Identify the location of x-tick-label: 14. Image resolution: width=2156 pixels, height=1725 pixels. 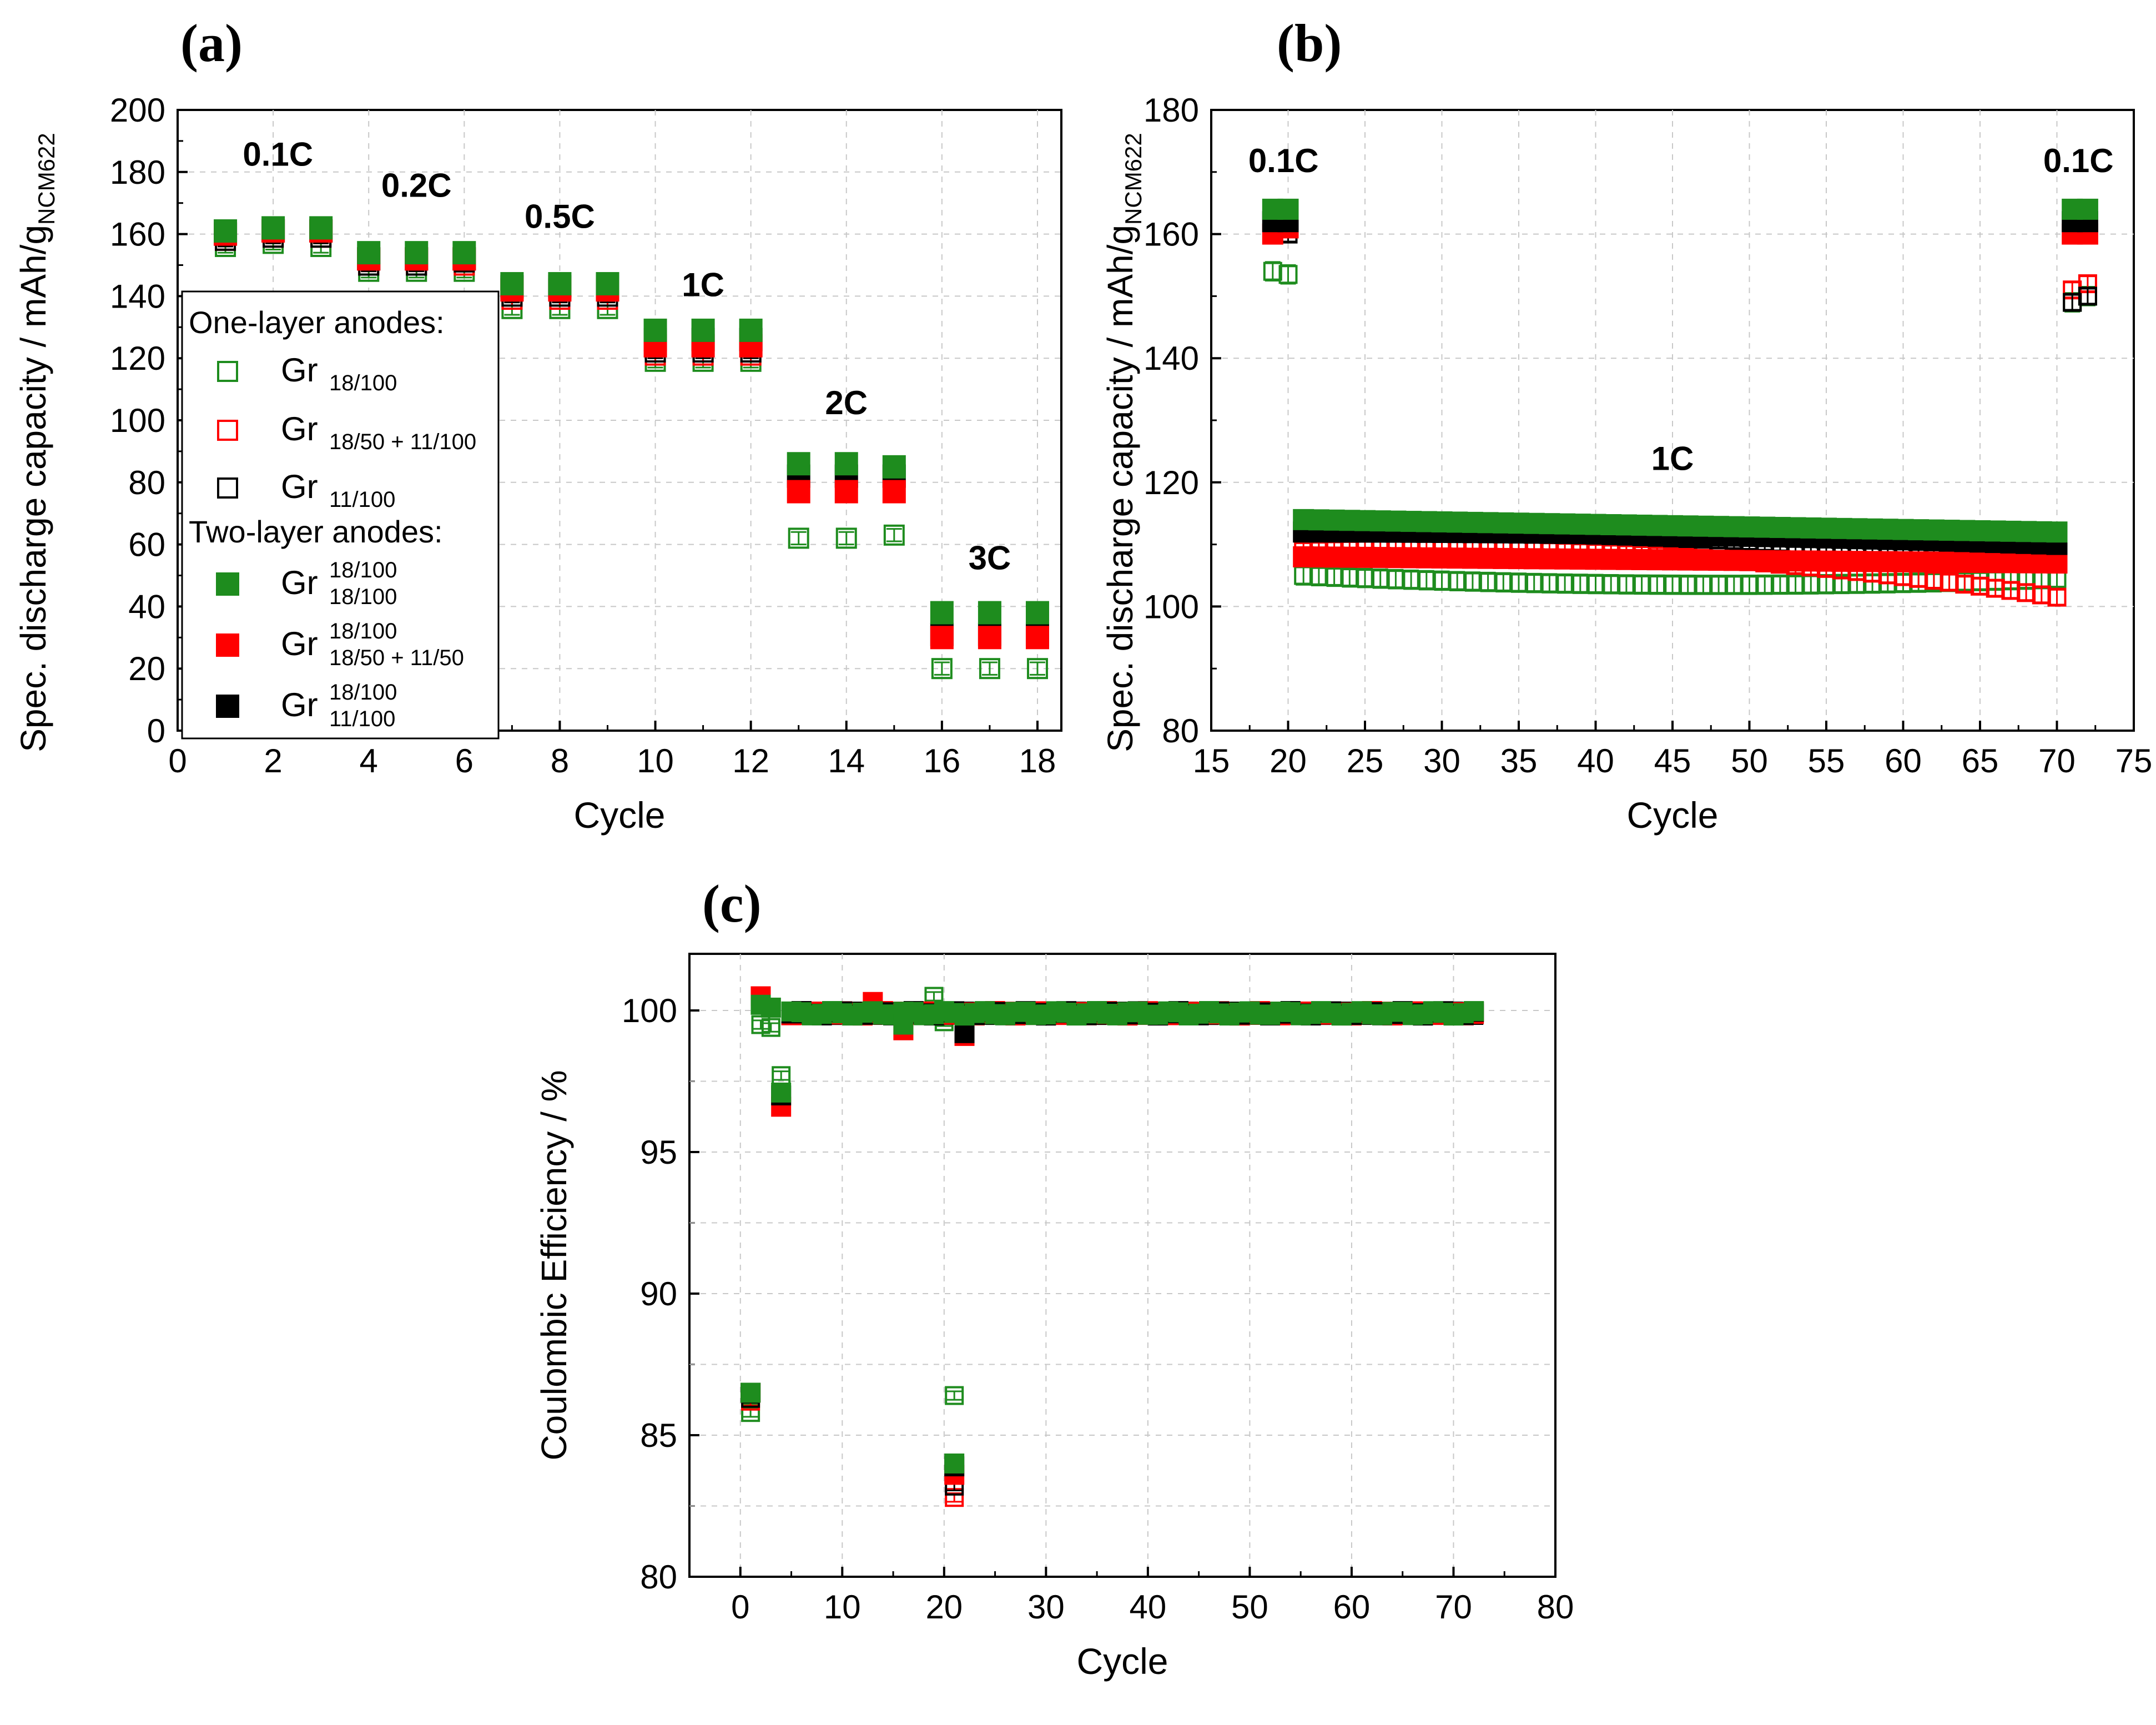
(846, 760).